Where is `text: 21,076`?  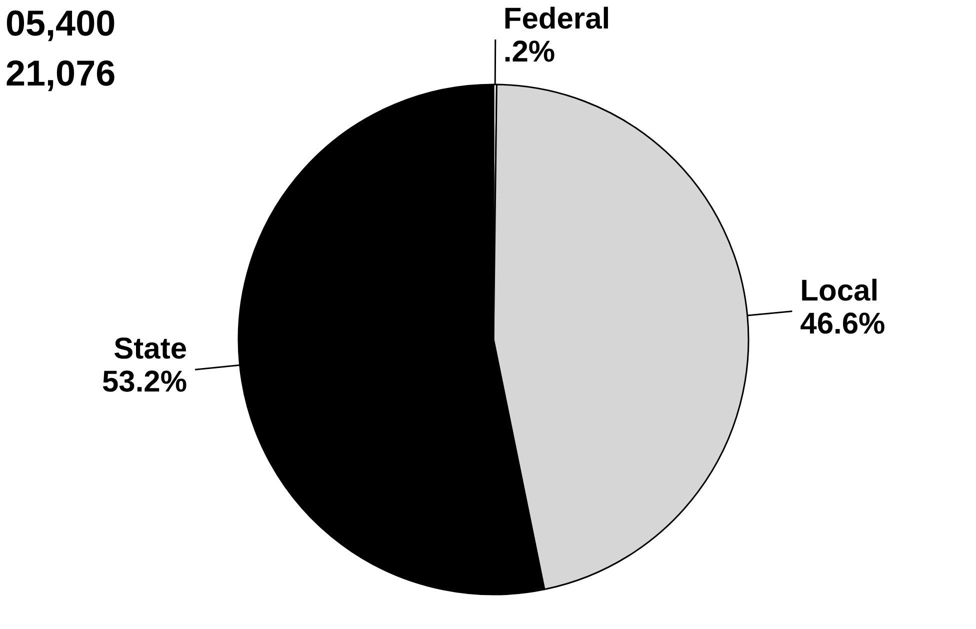
text: 21,076 is located at coordinates (61, 73).